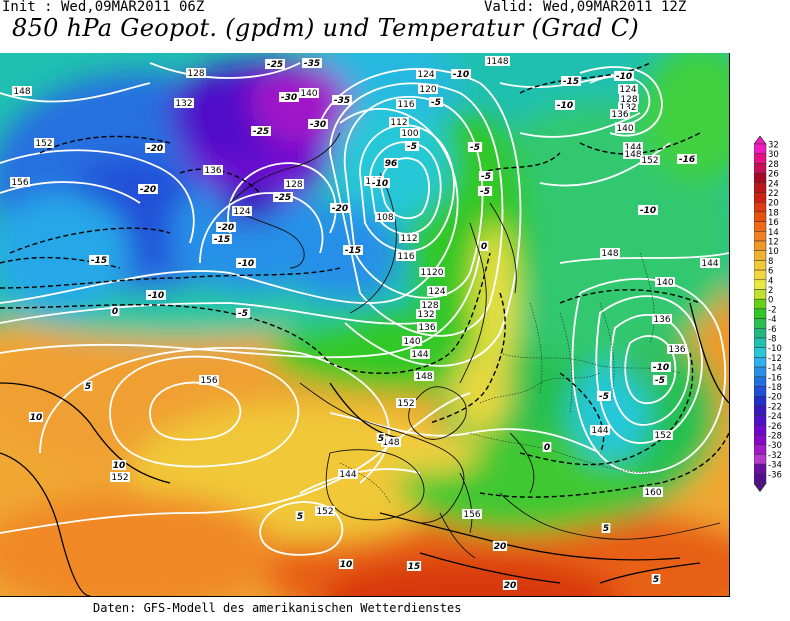  I want to click on contour-label: -20, so click(148, 190).